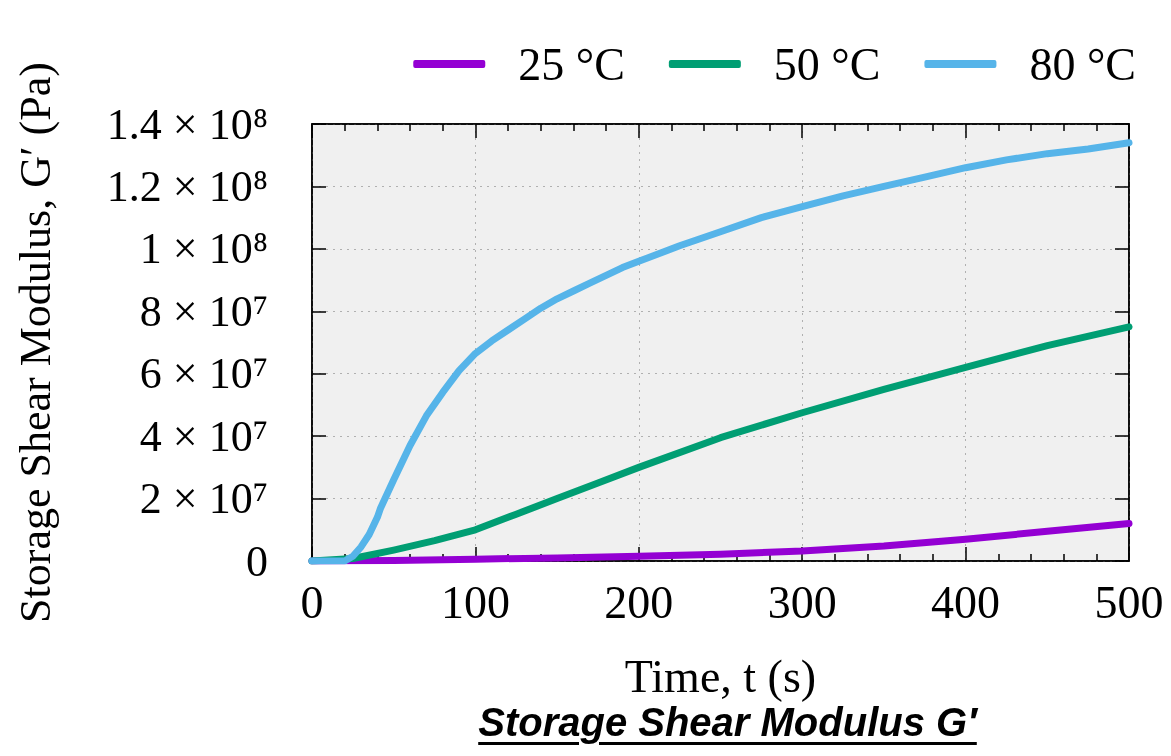 This screenshot has height=756, width=1171. Describe the element at coordinates (475, 602) in the screenshot. I see `x-tick-label: 100` at that location.